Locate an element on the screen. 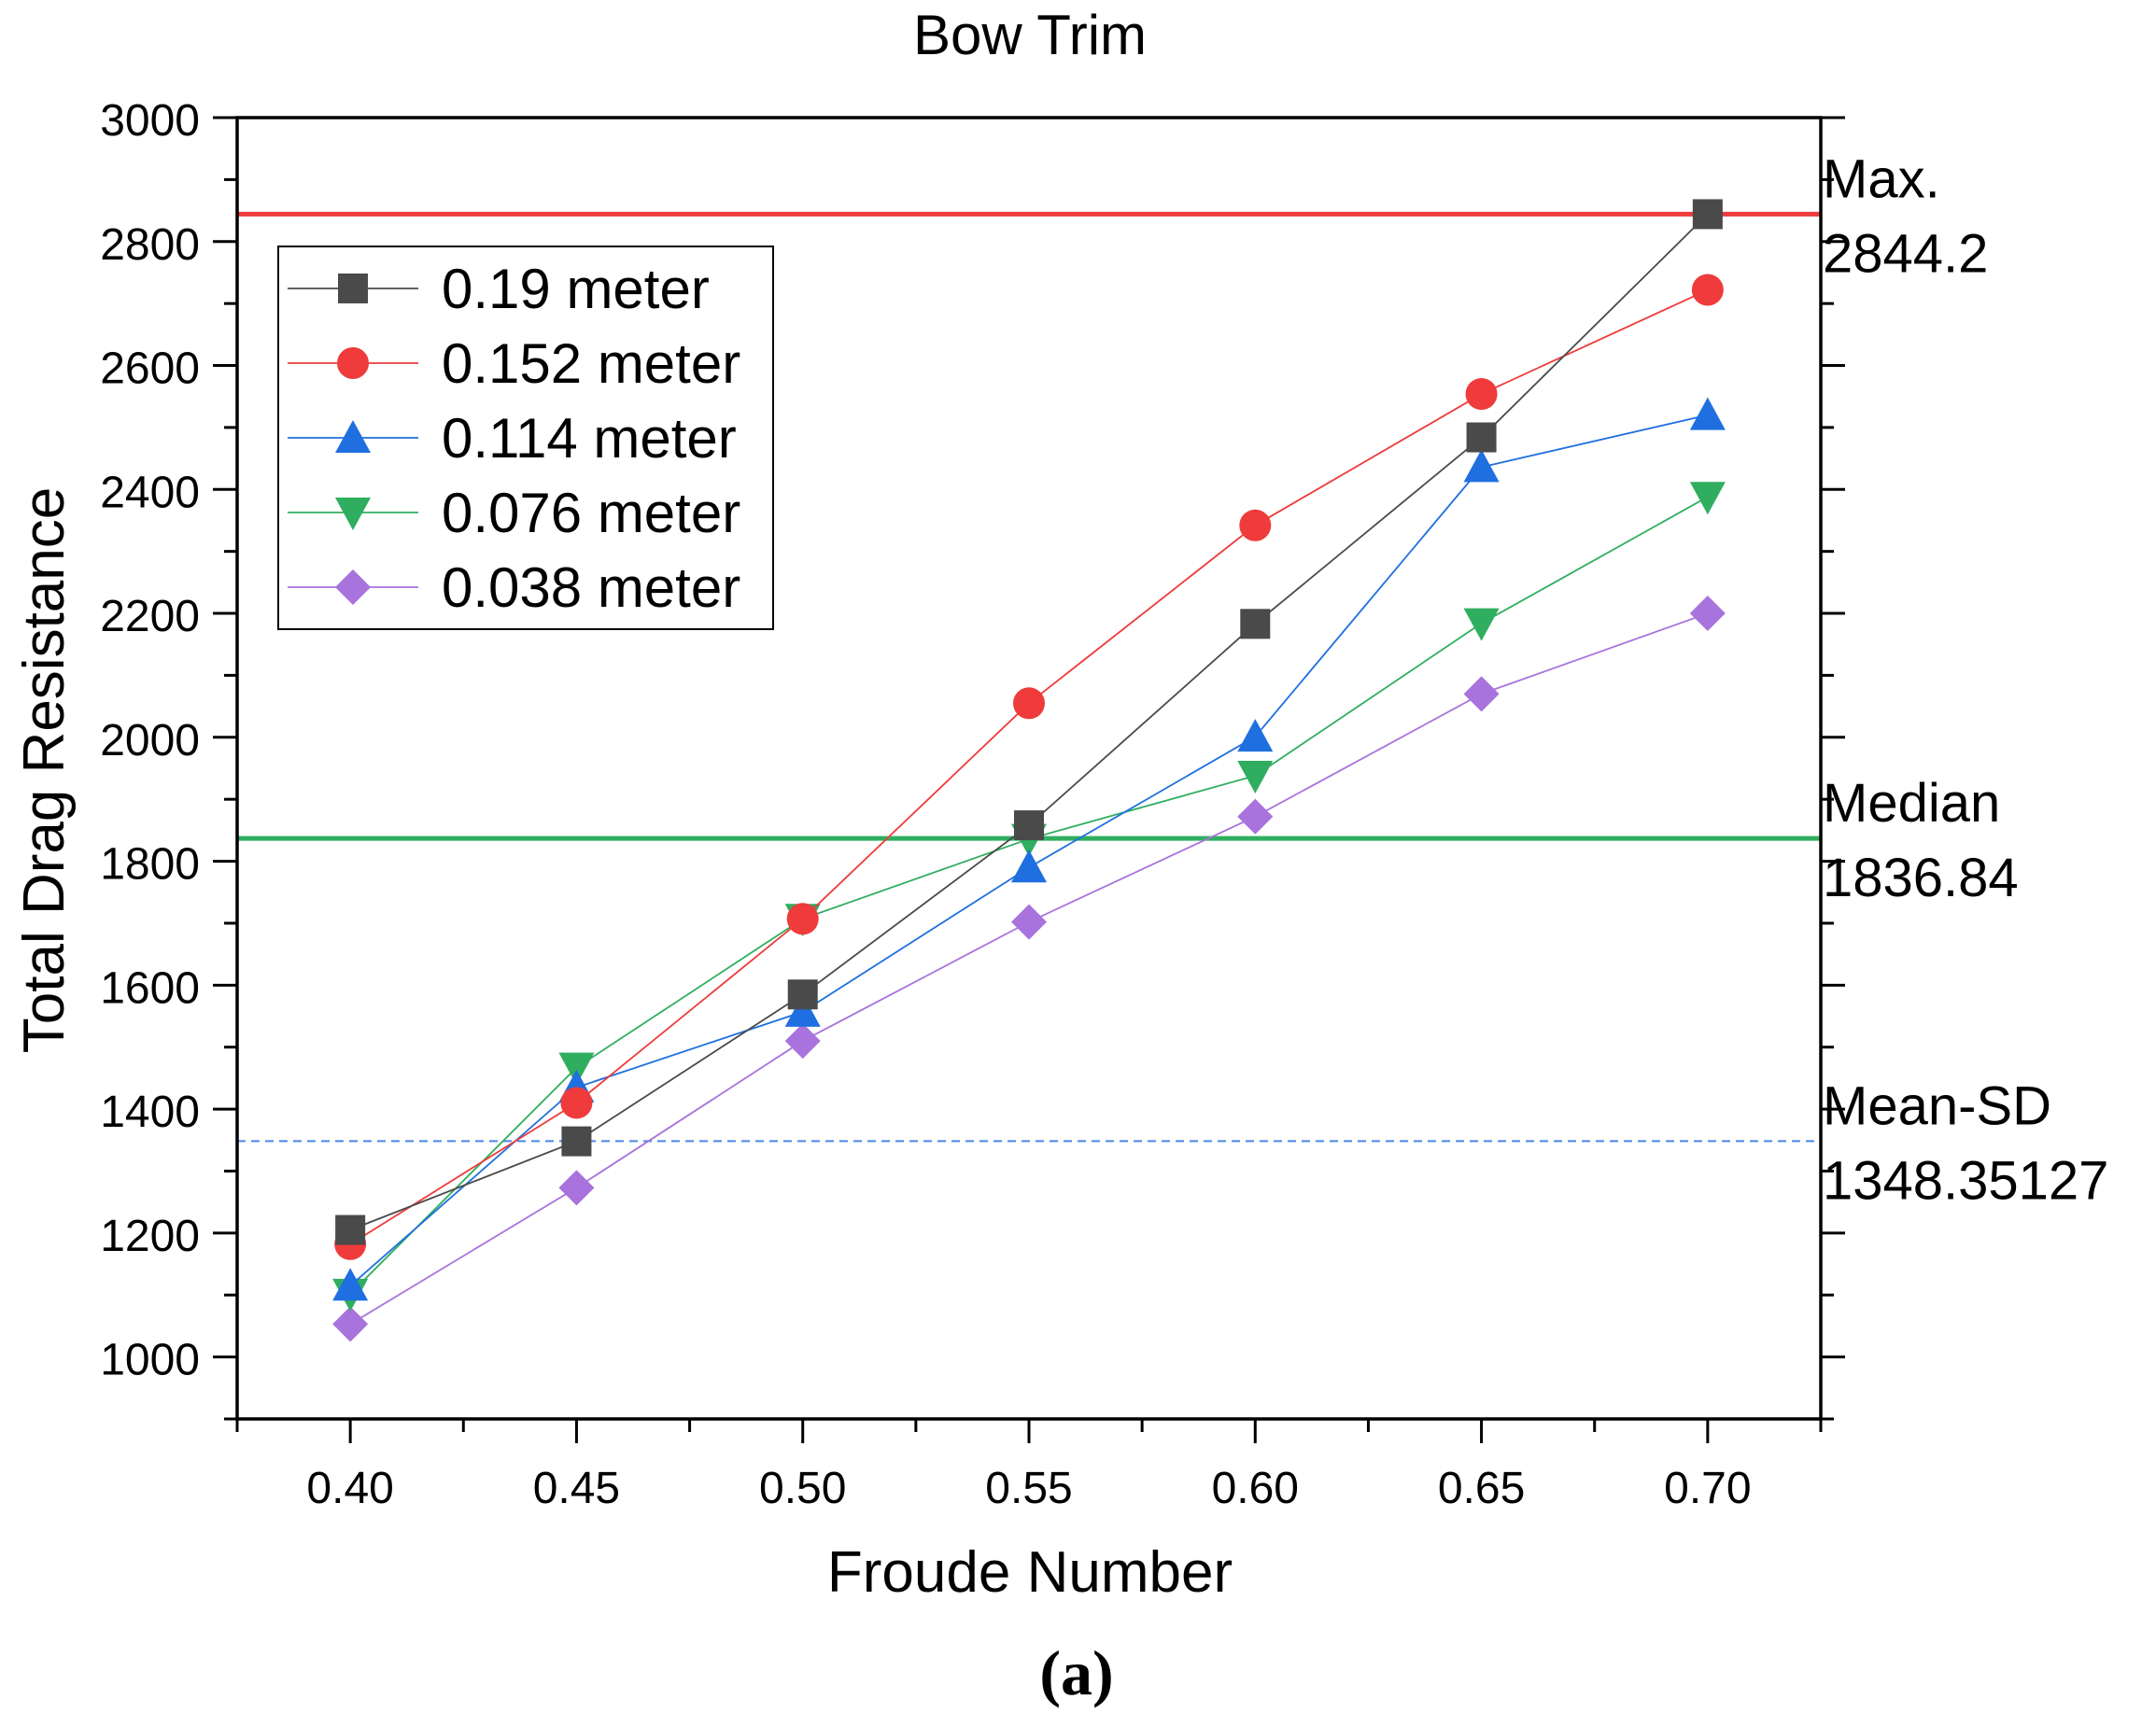 This screenshot has height=1727, width=2156. legend-item: 0.152 meter is located at coordinates (514, 363).